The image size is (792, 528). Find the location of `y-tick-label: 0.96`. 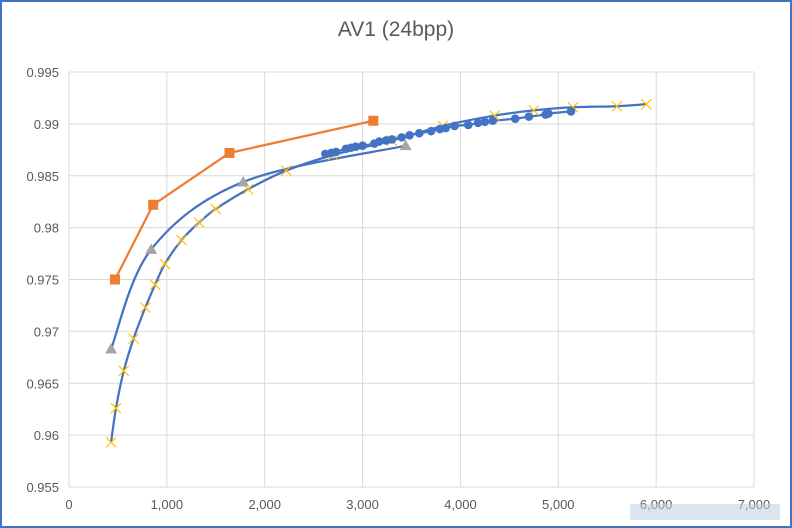

y-tick-label: 0.96 is located at coordinates (46, 435).